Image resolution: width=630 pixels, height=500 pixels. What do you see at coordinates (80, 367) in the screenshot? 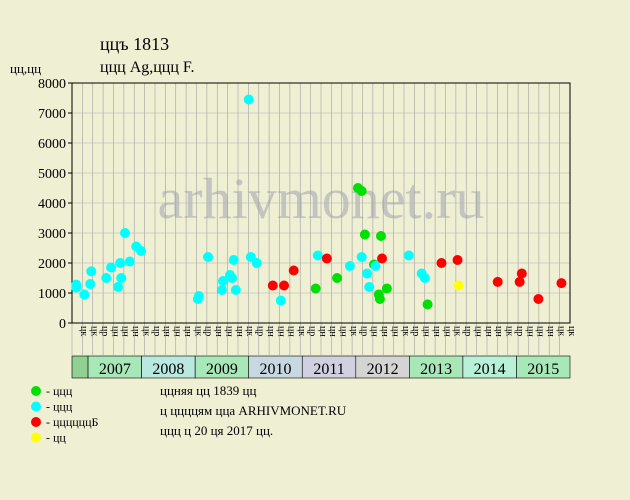
I see `year-lead` at bounding box center [80, 367].